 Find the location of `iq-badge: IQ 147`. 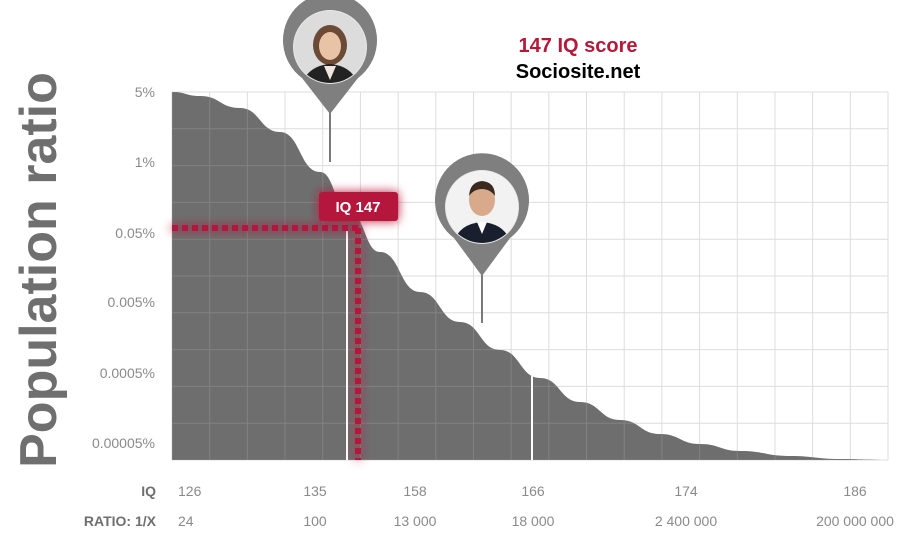

iq-badge: IQ 147 is located at coordinates (358, 206).